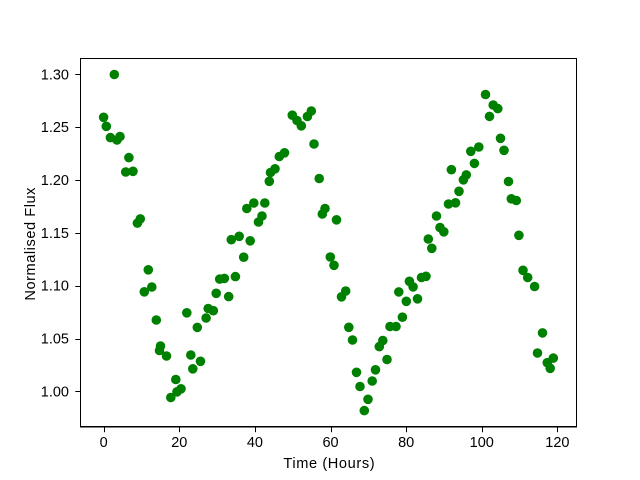 This screenshot has width=640, height=480. I want to click on svg-text: 0, so click(104, 443).